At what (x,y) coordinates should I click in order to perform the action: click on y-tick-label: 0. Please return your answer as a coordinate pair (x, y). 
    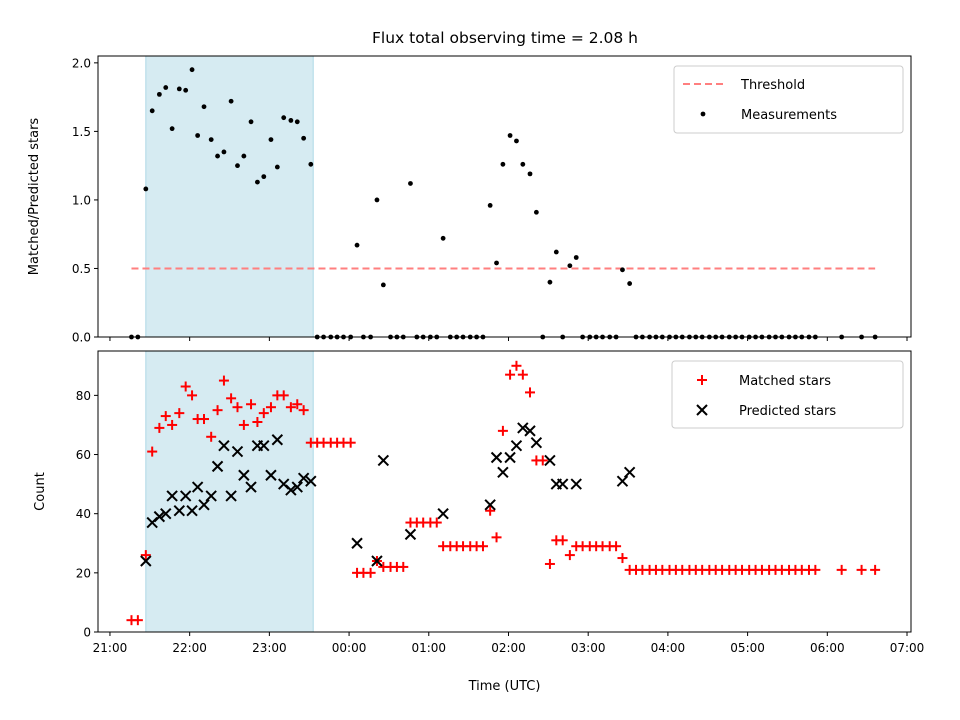
    Looking at the image, I should click on (87, 633).